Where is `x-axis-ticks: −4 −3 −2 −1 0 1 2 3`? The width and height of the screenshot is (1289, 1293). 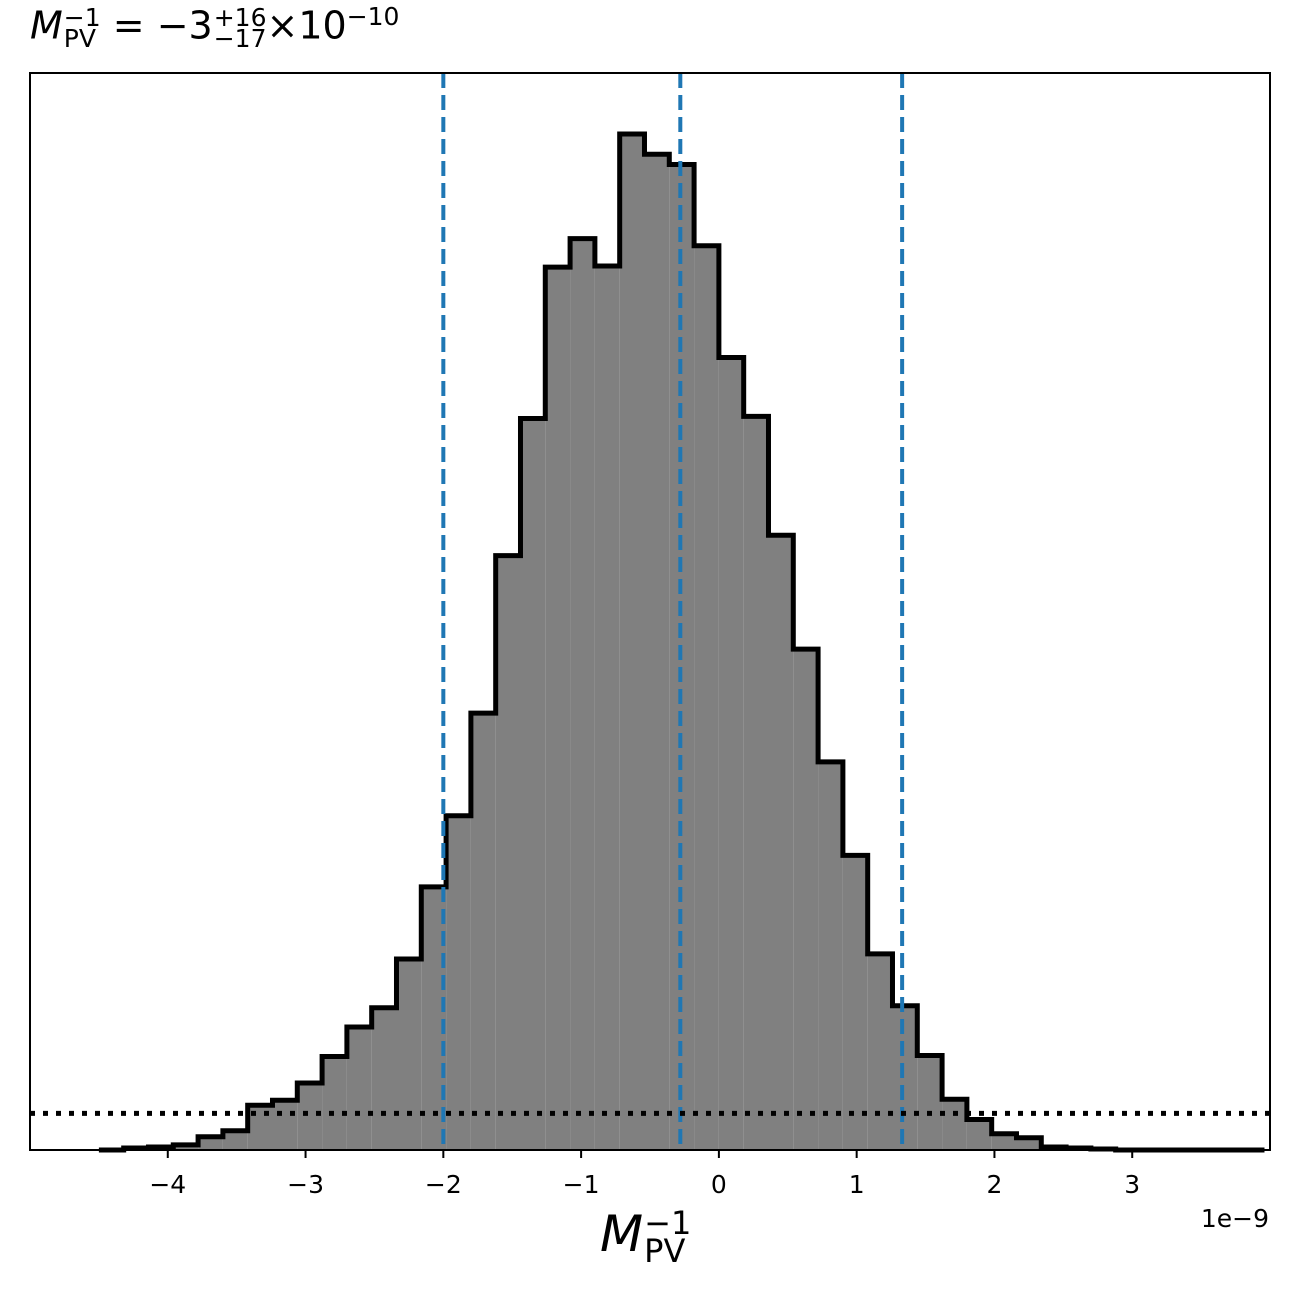 x-axis-ticks: −4 −3 −2 −1 0 1 2 3 is located at coordinates (644, 1174).